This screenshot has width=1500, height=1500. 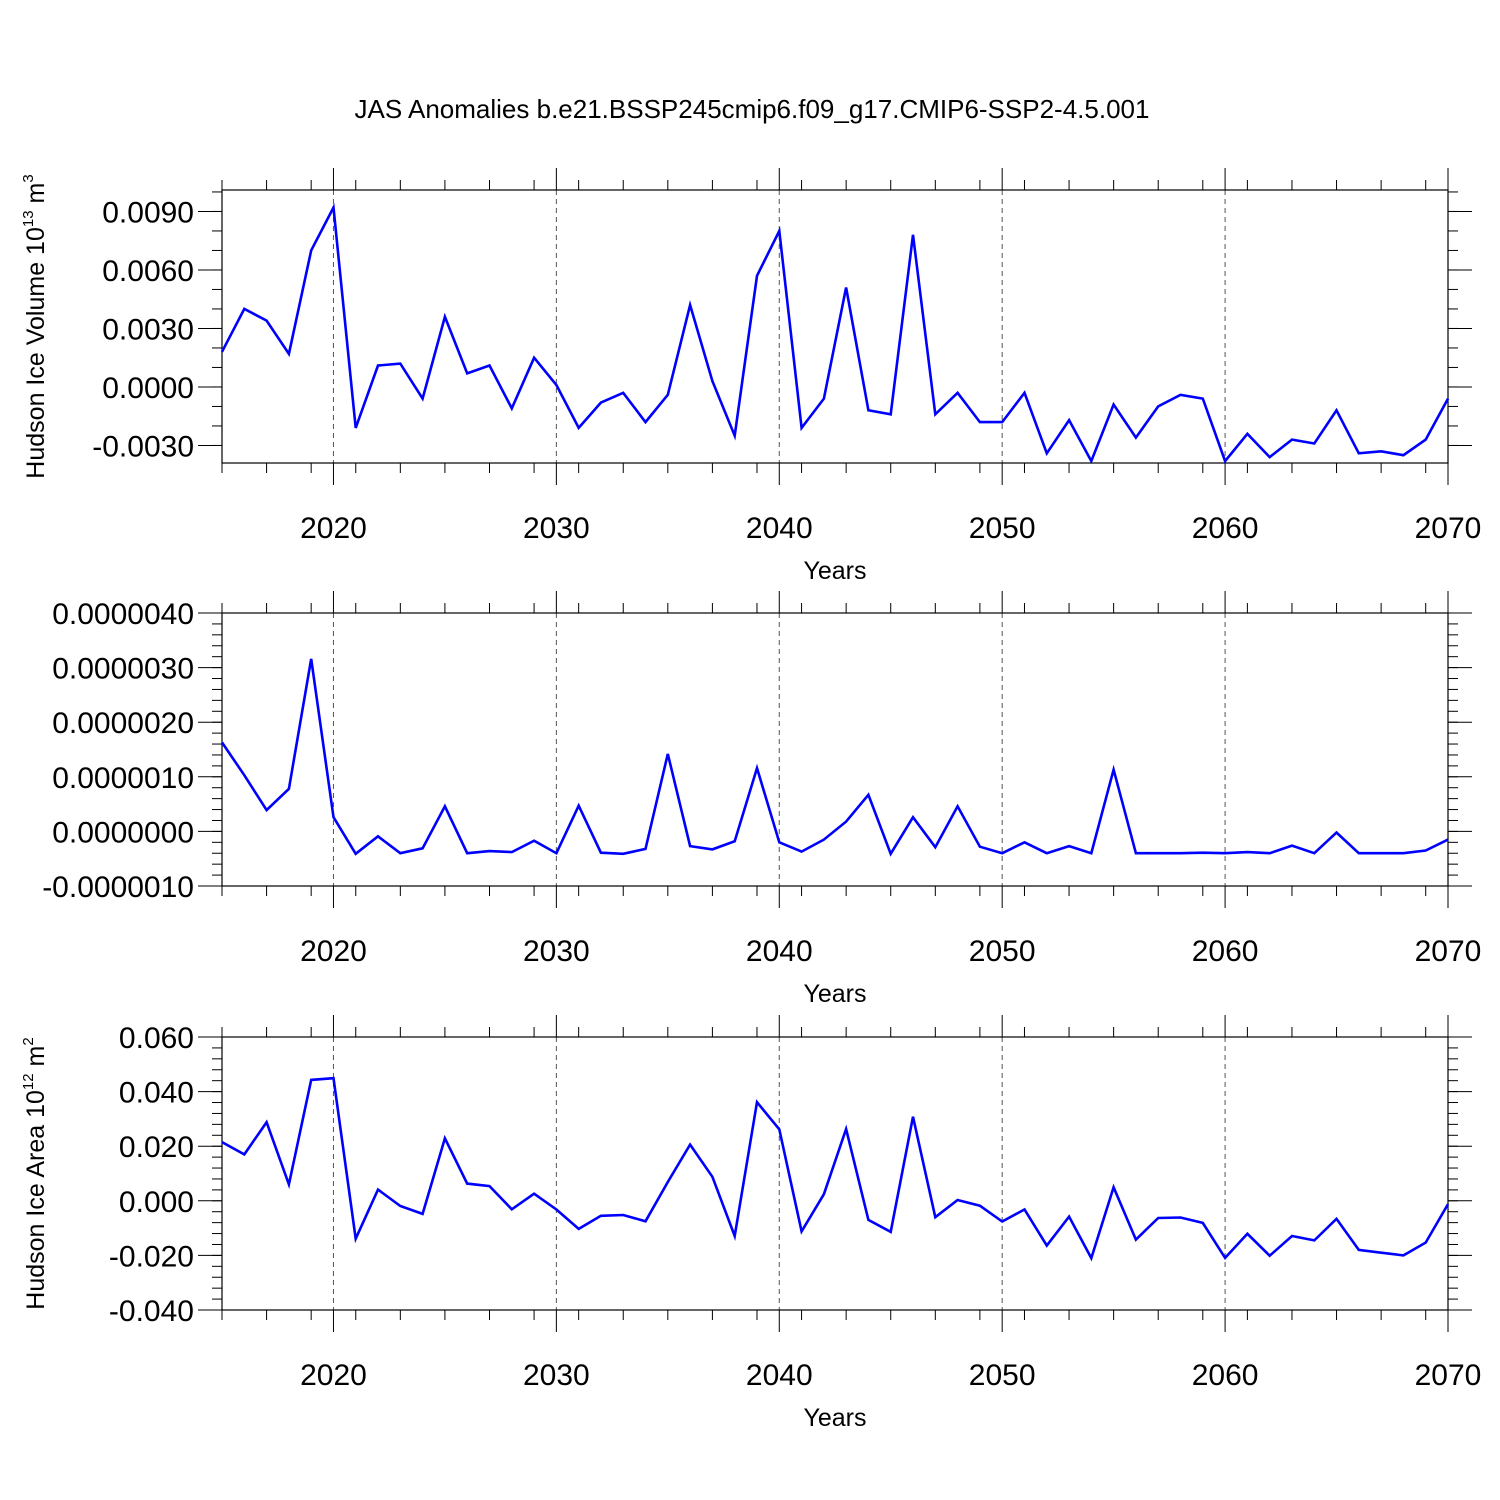 What do you see at coordinates (36, 353) in the screenshot?
I see `y-axis-title-part: Hudson Ice Volume 10` at bounding box center [36, 353].